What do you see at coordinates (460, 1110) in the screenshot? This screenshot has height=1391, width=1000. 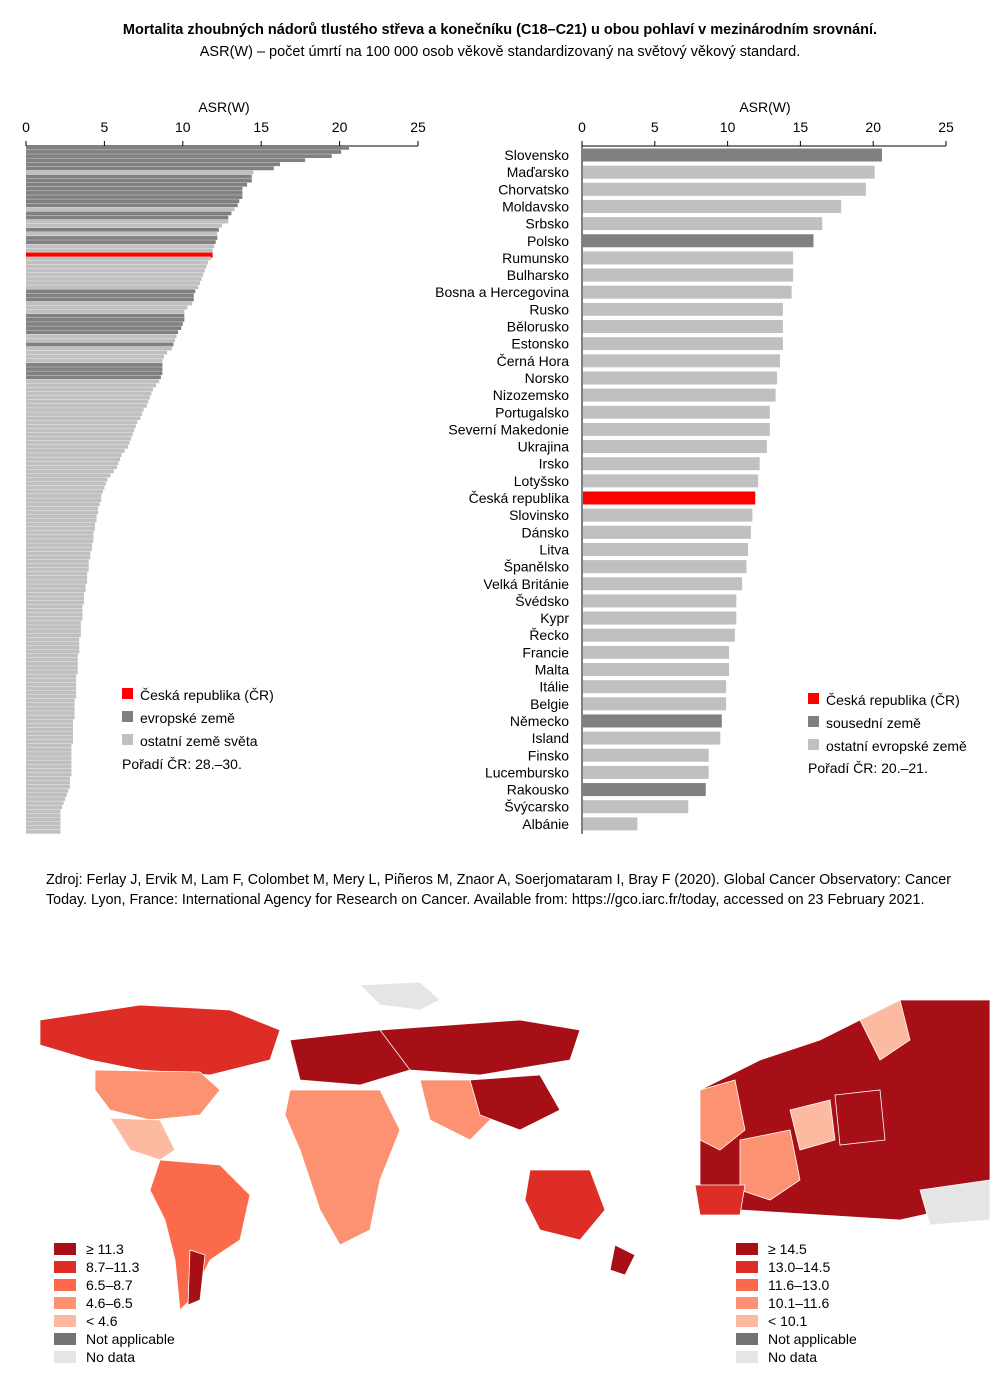 I see `middle-asia-shape` at bounding box center [460, 1110].